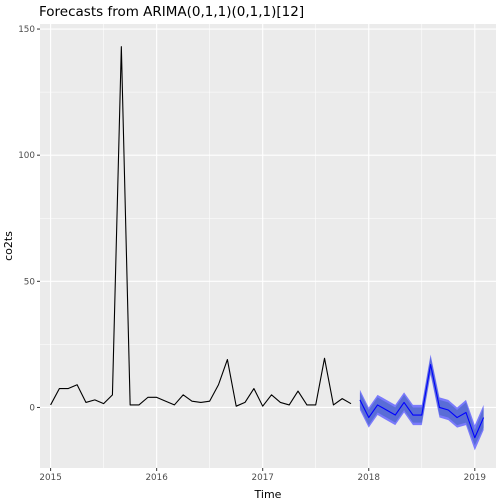 Image resolution: width=504 pixels, height=504 pixels. I want to click on x-axis: 2015 2016 2017 2018 2019, so click(262, 475).